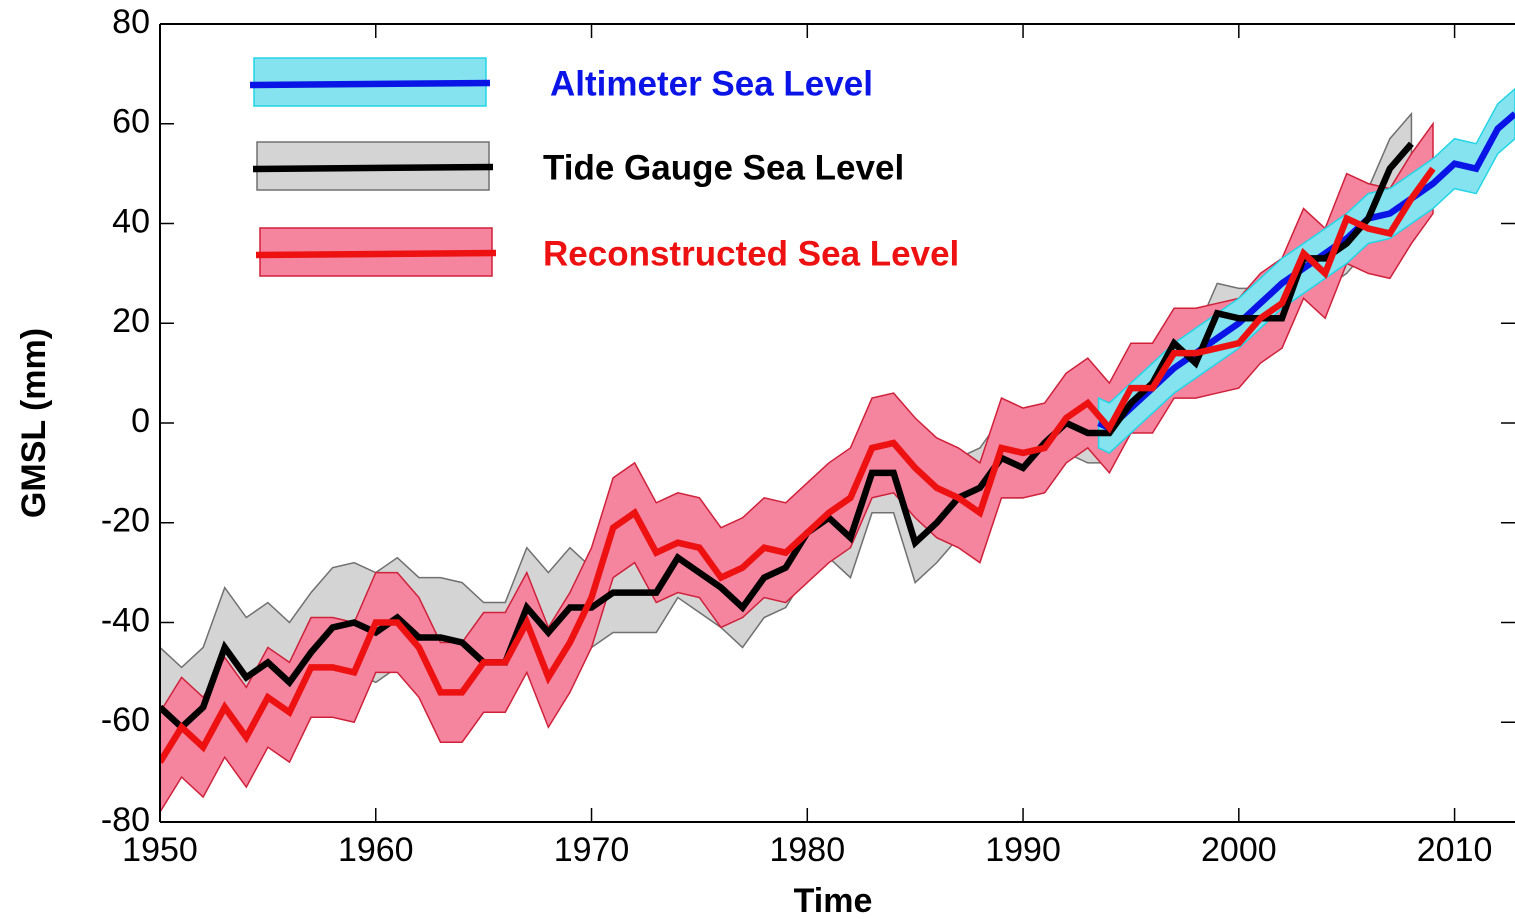 This screenshot has width=1515, height=919. I want to click on y-tick-label: -80, so click(125, 820).